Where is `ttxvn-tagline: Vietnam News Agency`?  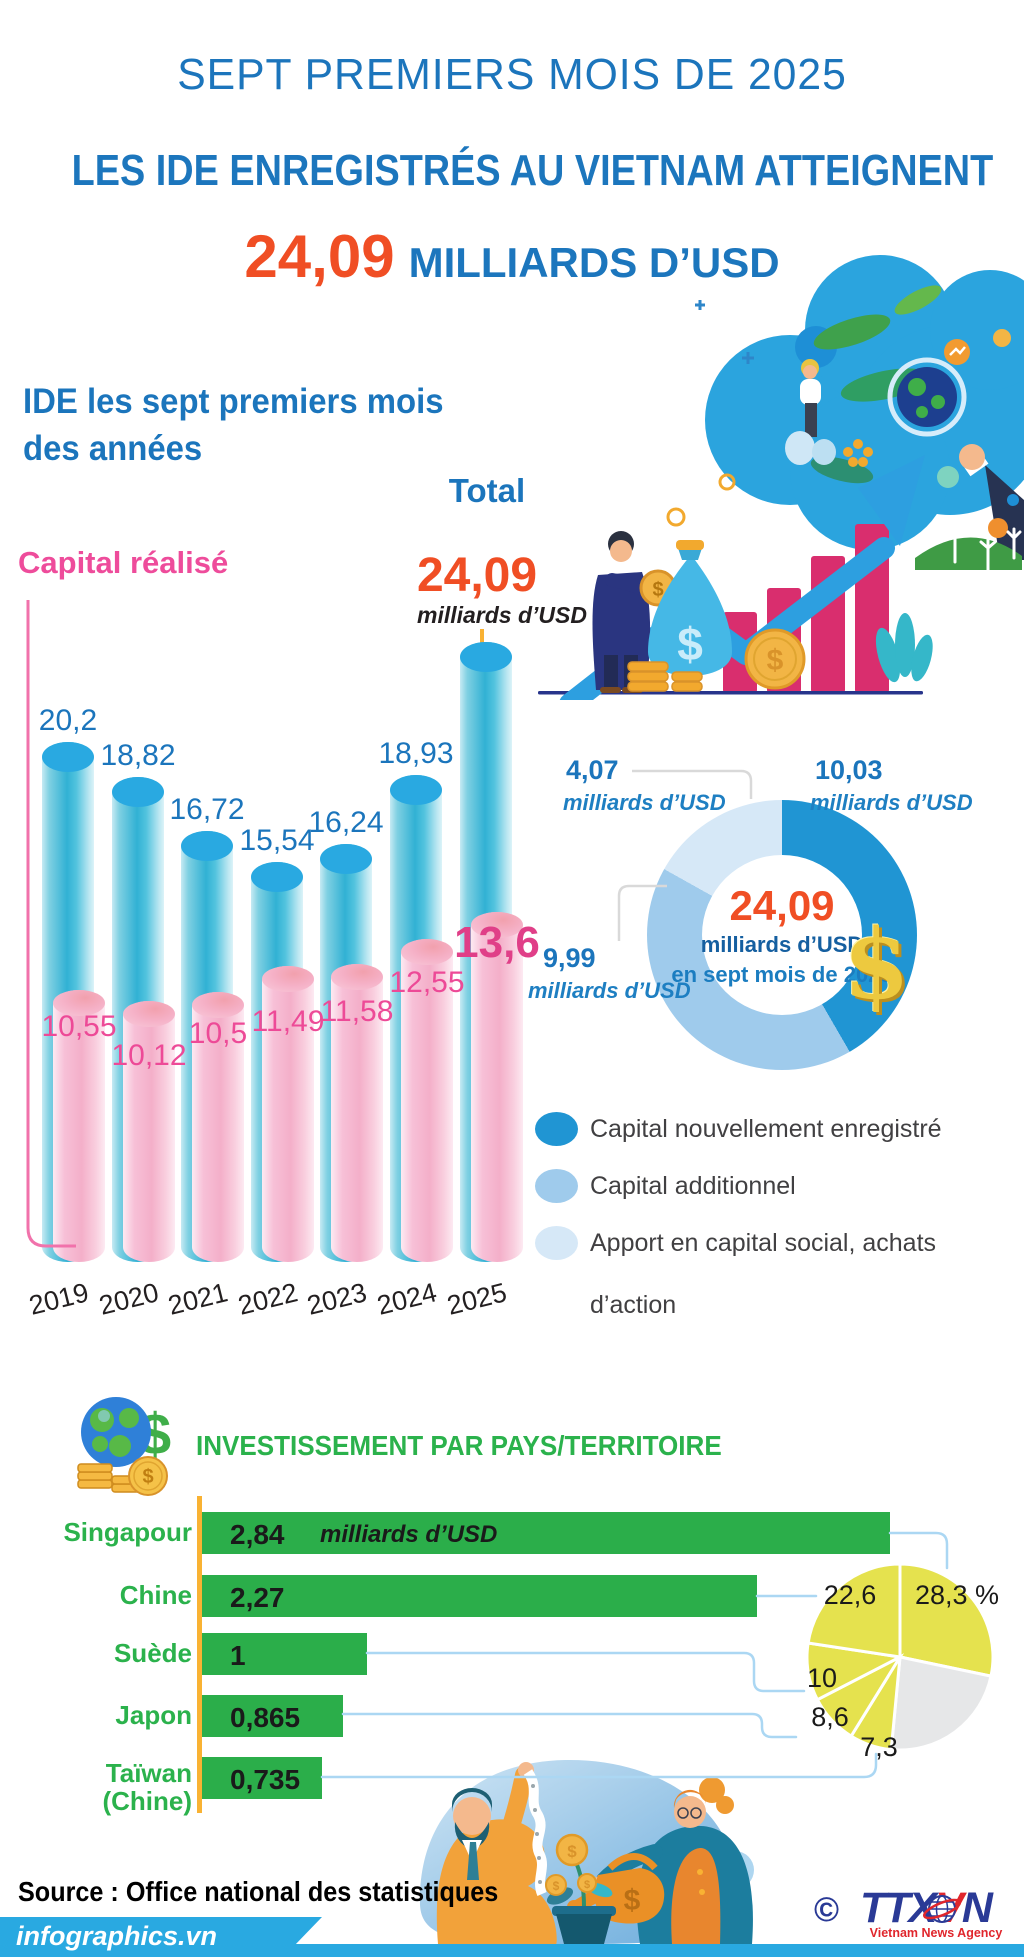 ttxvn-tagline: Vietnam News Agency is located at coordinates (936, 1933).